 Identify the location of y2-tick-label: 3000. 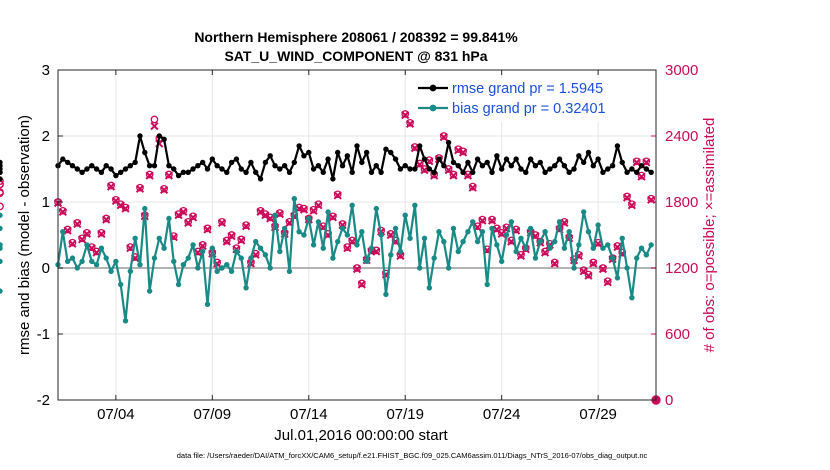
(681, 70).